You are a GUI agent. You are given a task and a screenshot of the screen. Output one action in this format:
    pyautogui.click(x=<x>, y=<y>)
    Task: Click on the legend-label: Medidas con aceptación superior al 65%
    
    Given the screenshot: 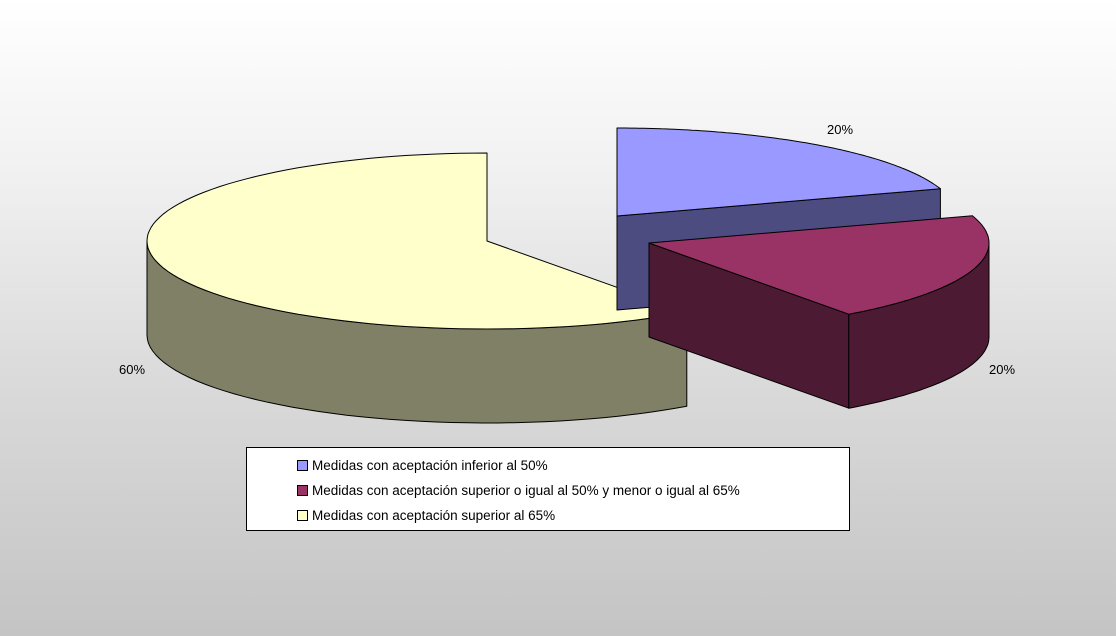 What is the action you would take?
    pyautogui.click(x=434, y=515)
    